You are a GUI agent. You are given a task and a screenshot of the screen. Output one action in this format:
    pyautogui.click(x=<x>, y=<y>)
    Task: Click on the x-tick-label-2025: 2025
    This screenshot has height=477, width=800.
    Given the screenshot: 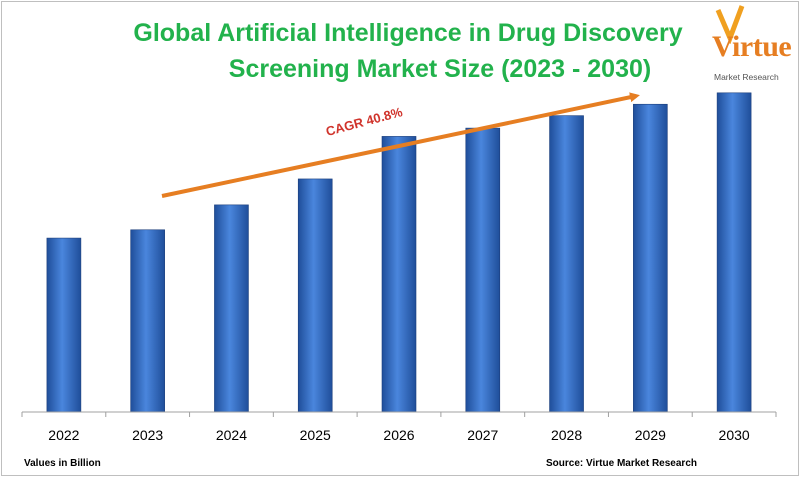 What is the action you would take?
    pyautogui.click(x=315, y=435)
    